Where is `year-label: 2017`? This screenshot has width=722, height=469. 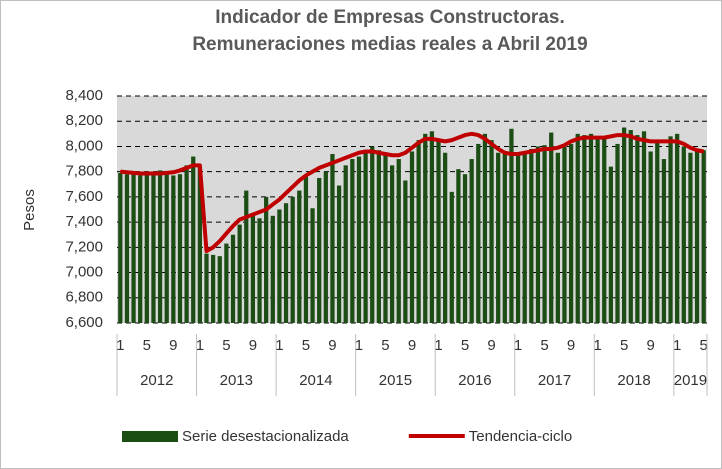
year-label: 2017 is located at coordinates (554, 380).